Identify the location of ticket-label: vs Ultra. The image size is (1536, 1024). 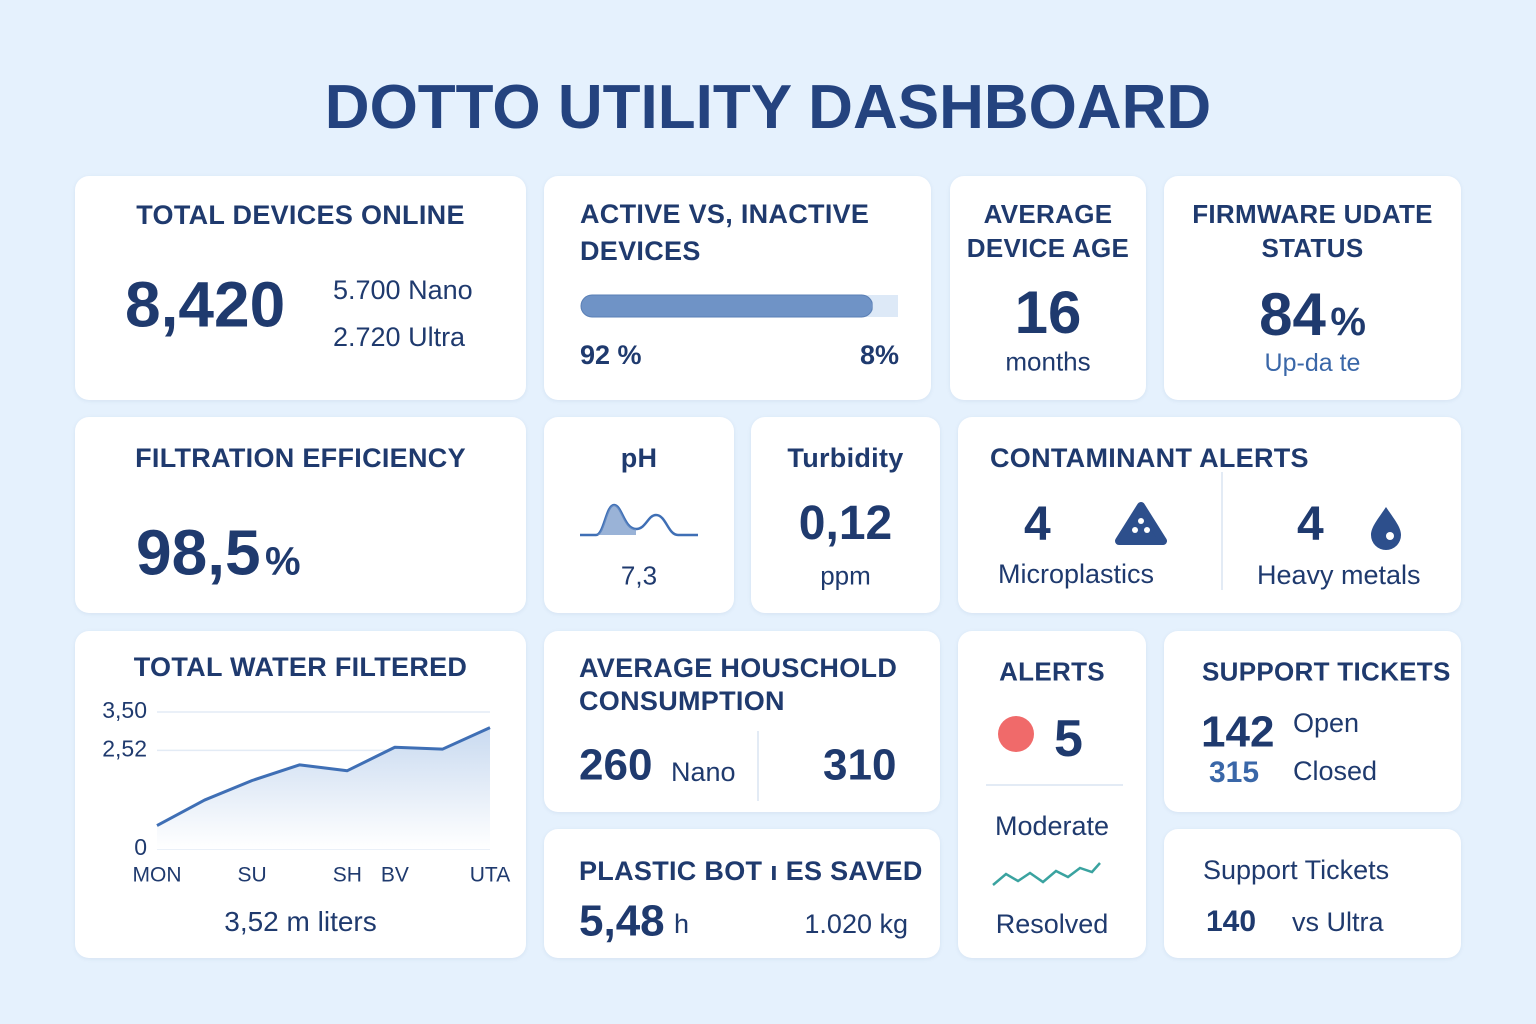
(1338, 921).